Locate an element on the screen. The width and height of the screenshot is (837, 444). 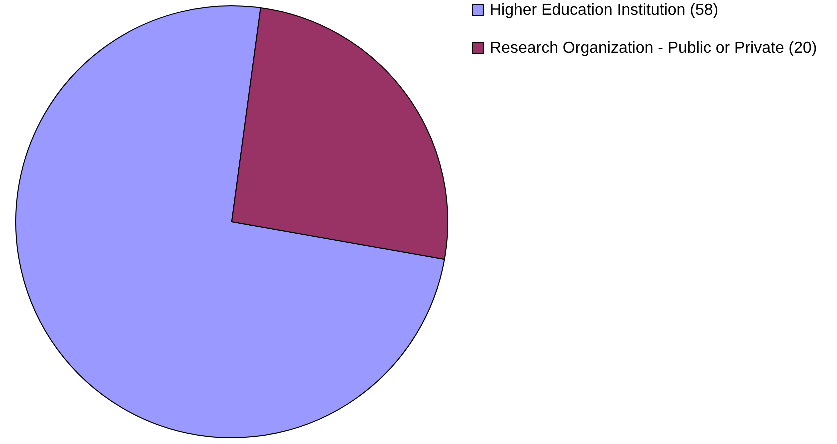
legend-label: Higher Education Institution (58) is located at coordinates (604, 10).